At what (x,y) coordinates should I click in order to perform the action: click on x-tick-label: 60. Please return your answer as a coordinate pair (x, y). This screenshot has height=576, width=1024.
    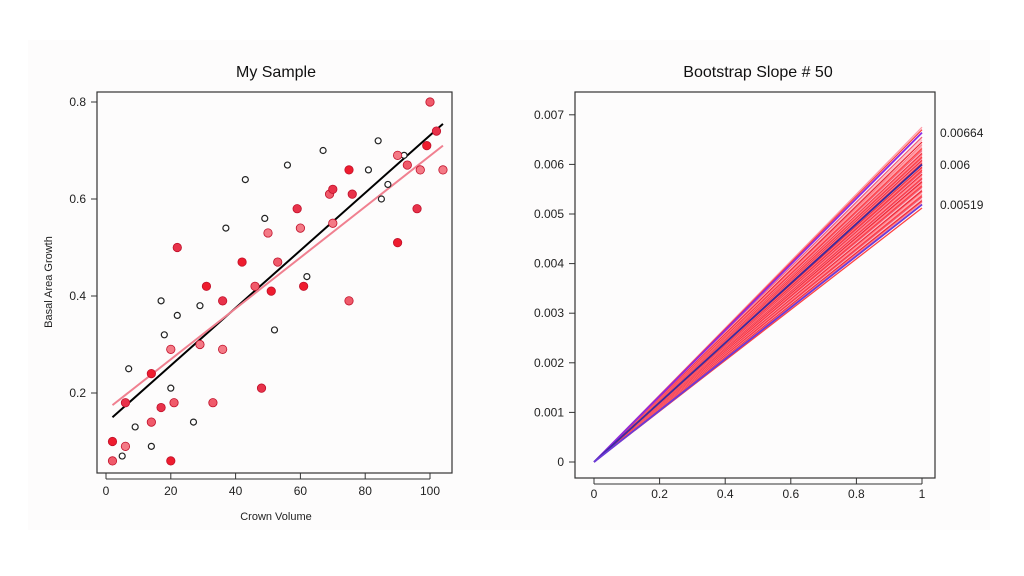
    Looking at the image, I should click on (301, 491).